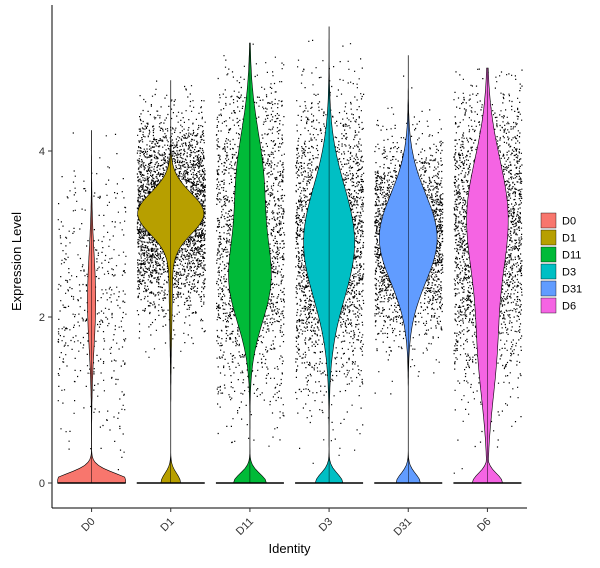 The height and width of the screenshot is (568, 600). I want to click on legend-label-D11: D11, so click(571, 256).